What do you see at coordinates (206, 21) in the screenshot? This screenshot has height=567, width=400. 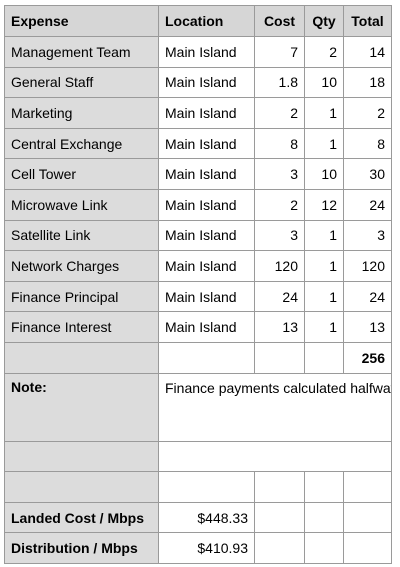 I see `header-location: Location` at bounding box center [206, 21].